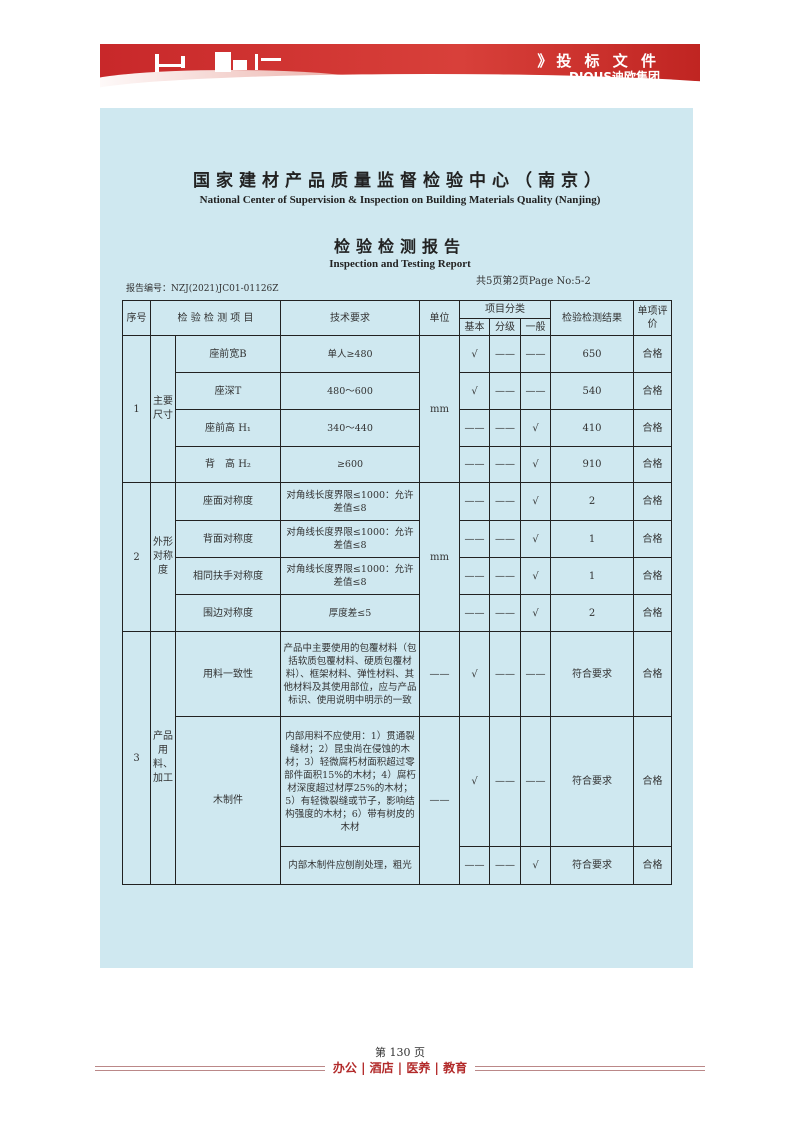 The image size is (800, 1131). Describe the element at coordinates (136, 318) in the screenshot. I see `header-no: 序号` at that location.